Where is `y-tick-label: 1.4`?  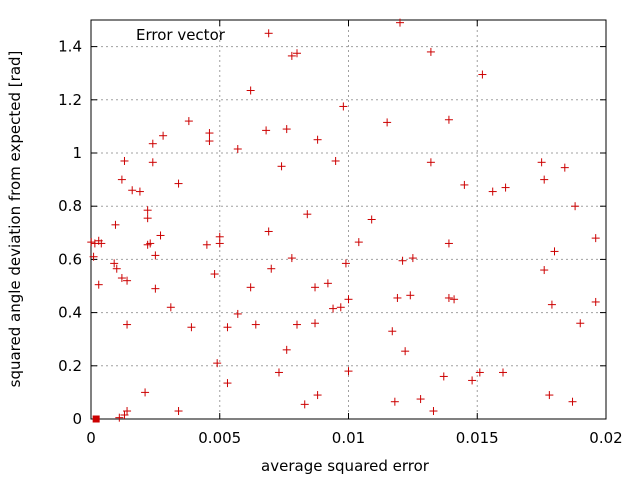 y-tick-label: 1.4 is located at coordinates (70, 47).